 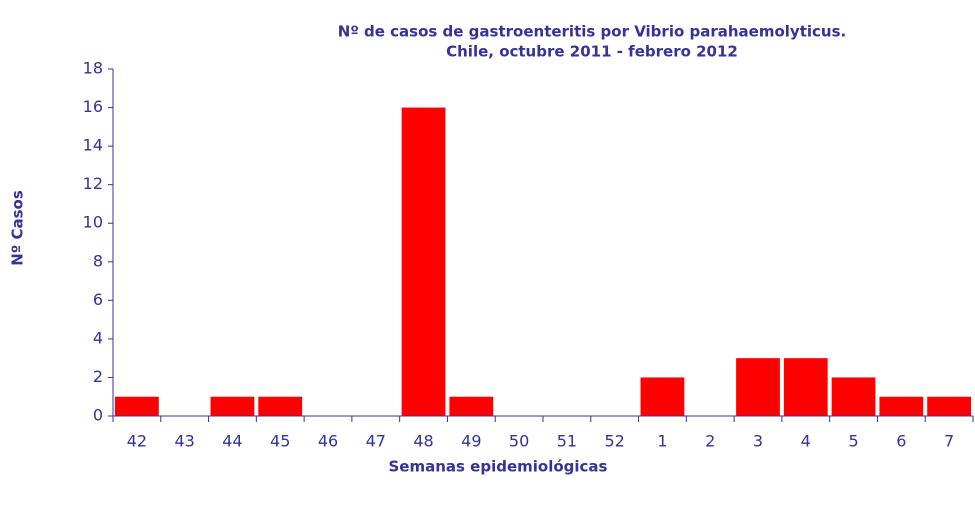 What do you see at coordinates (376, 441) in the screenshot?
I see `x-tick-label: 47` at bounding box center [376, 441].